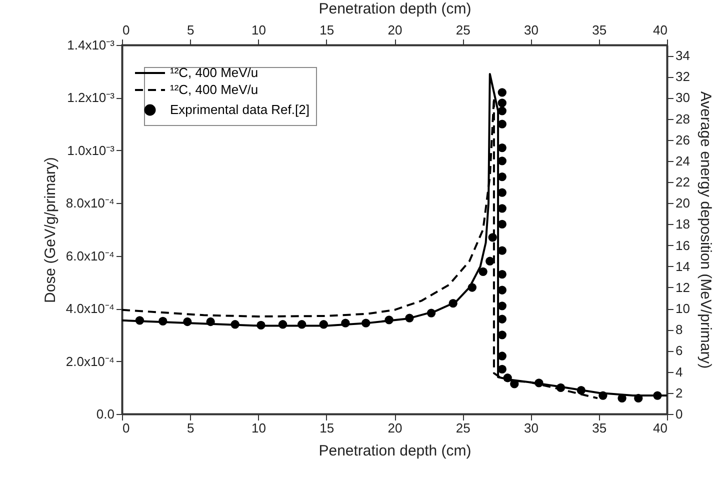 The image size is (720, 477). I want to click on y2-tick-label: 26, so click(683, 140).